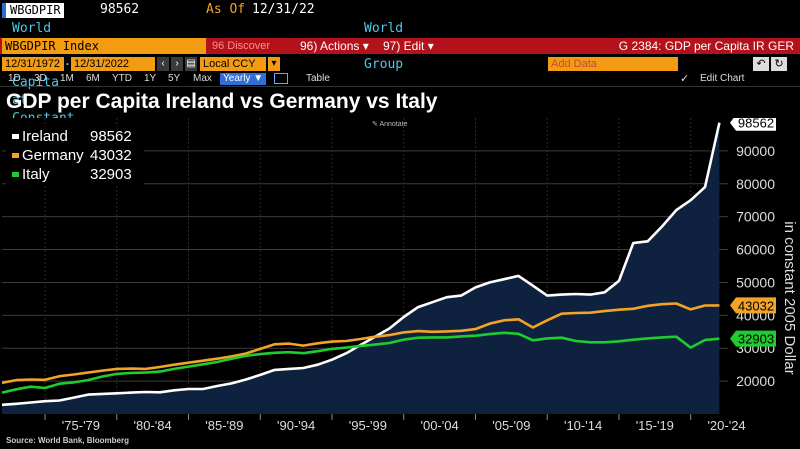  What do you see at coordinates (67, 78) in the screenshot?
I see `period-1m: 1M` at bounding box center [67, 78].